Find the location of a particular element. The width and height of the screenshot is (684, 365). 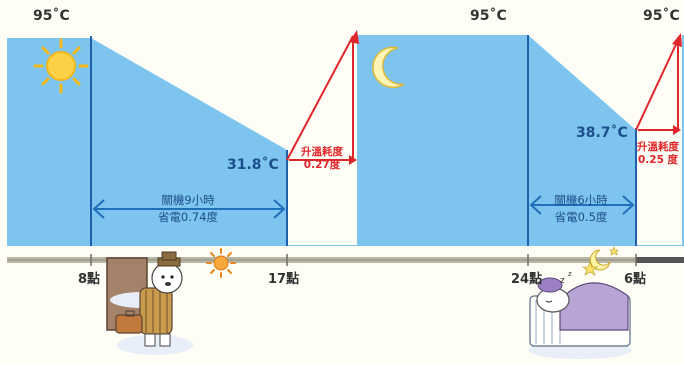

time-label-24: 24點 is located at coordinates (527, 279).